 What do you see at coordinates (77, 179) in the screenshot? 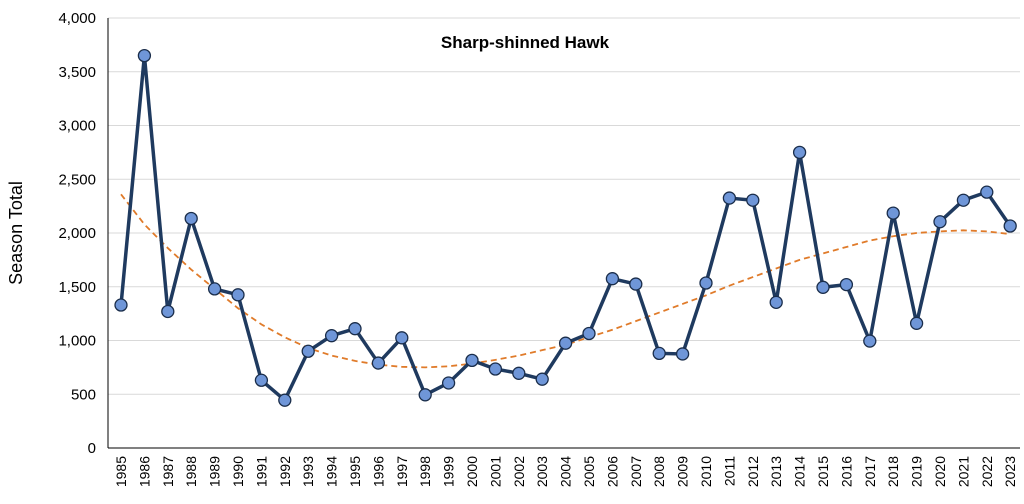
I see `y-tick-label: 2,500` at bounding box center [77, 179].